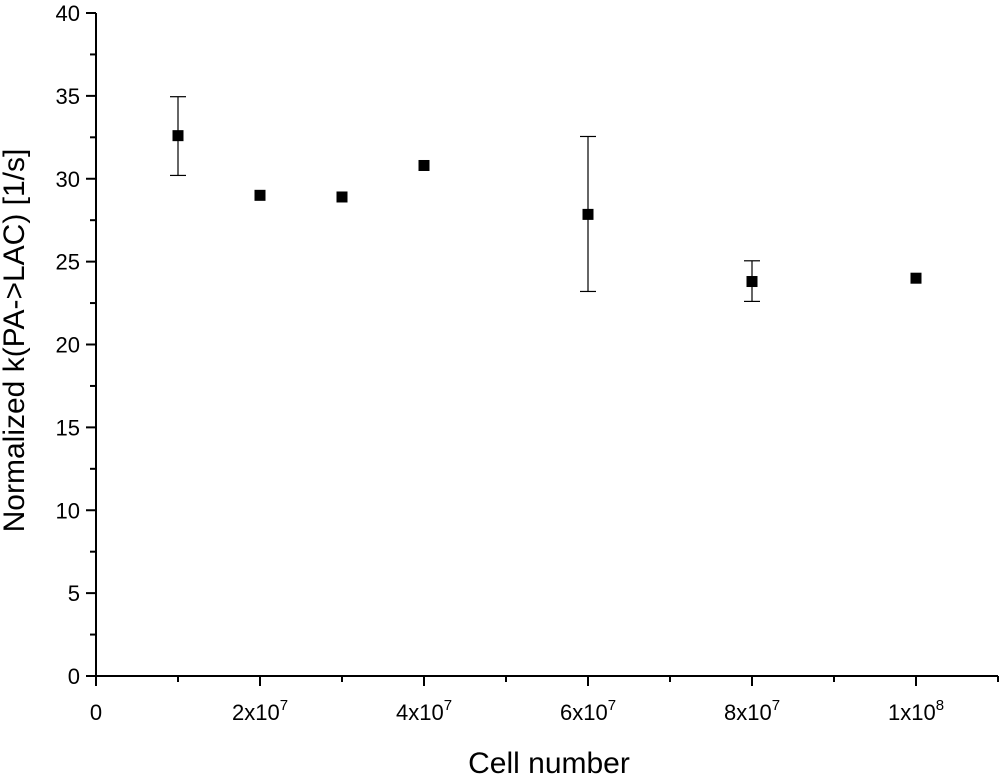 This screenshot has height=780, width=1000. I want to click on x-tick-label: 0, so click(96, 712).